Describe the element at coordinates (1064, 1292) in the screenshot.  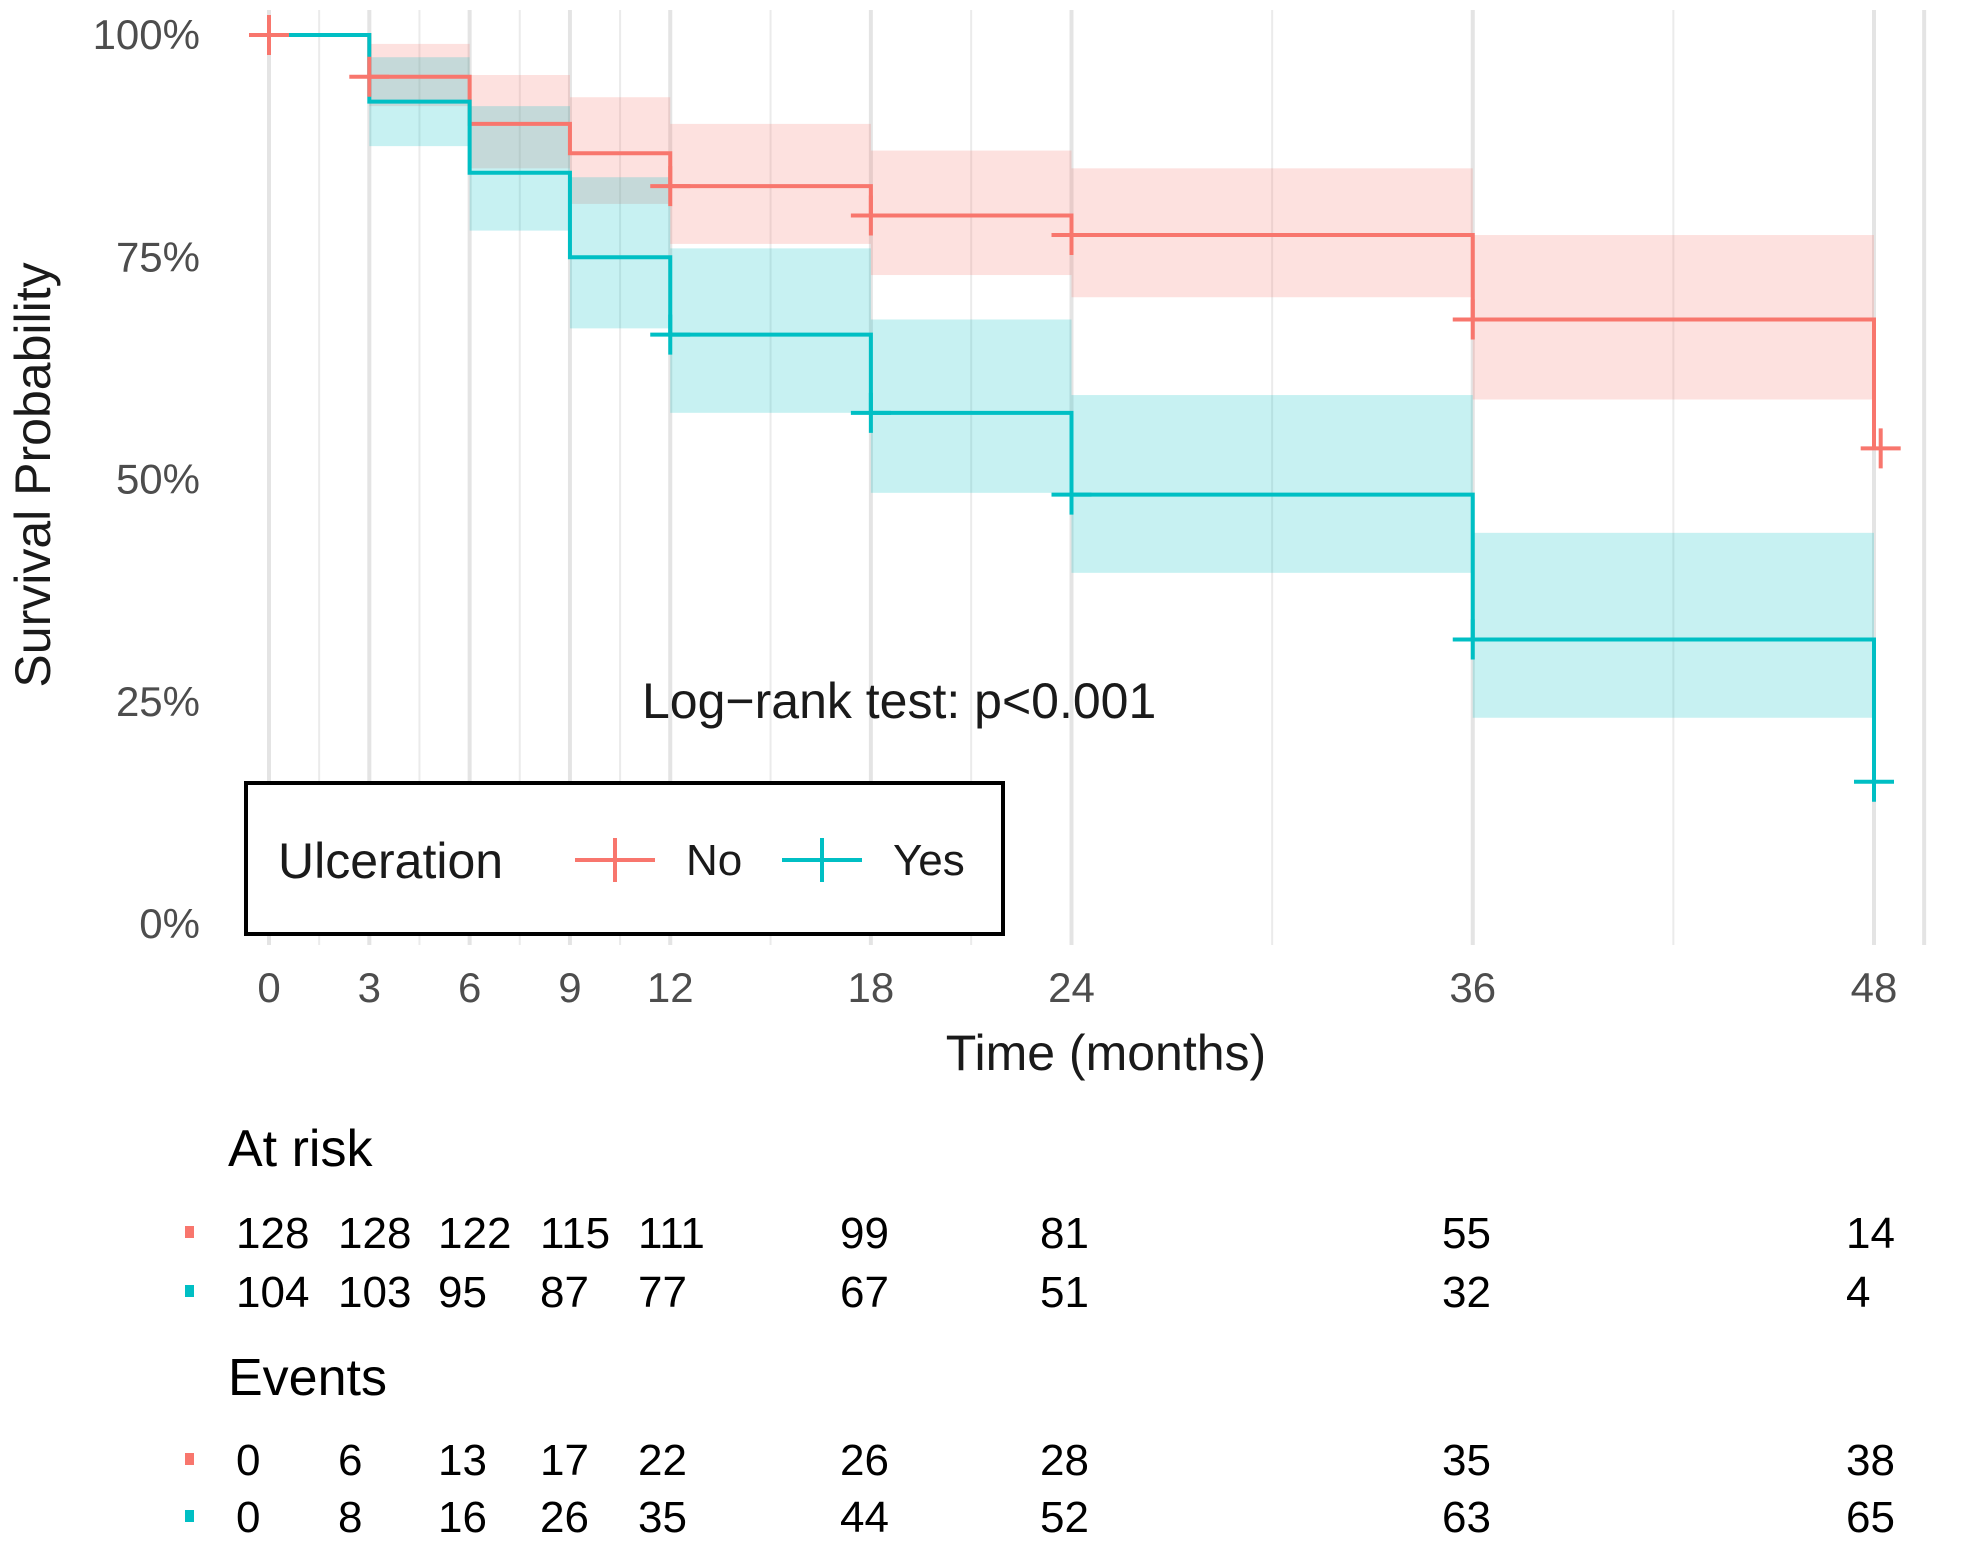
I see `at-risk-value: 51` at that location.